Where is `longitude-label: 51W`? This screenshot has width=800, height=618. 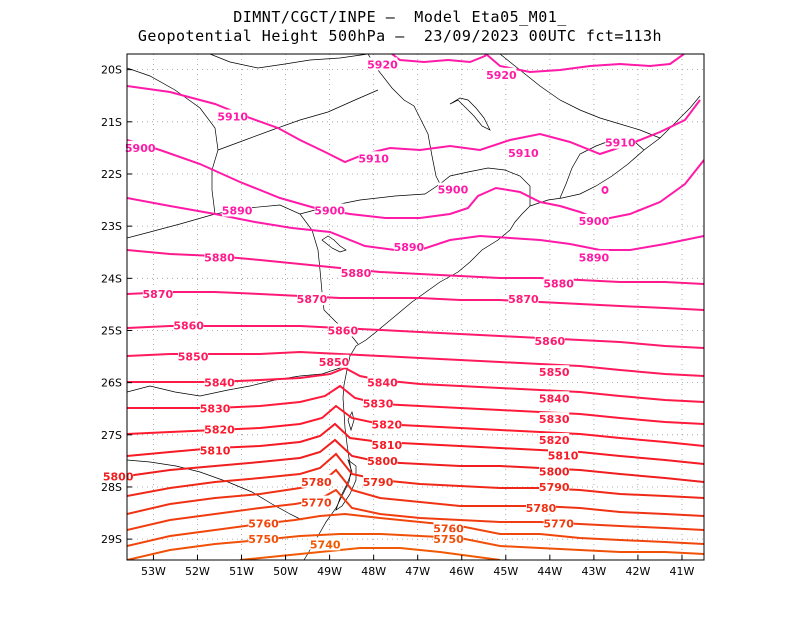 longitude-label: 51W is located at coordinates (241, 571).